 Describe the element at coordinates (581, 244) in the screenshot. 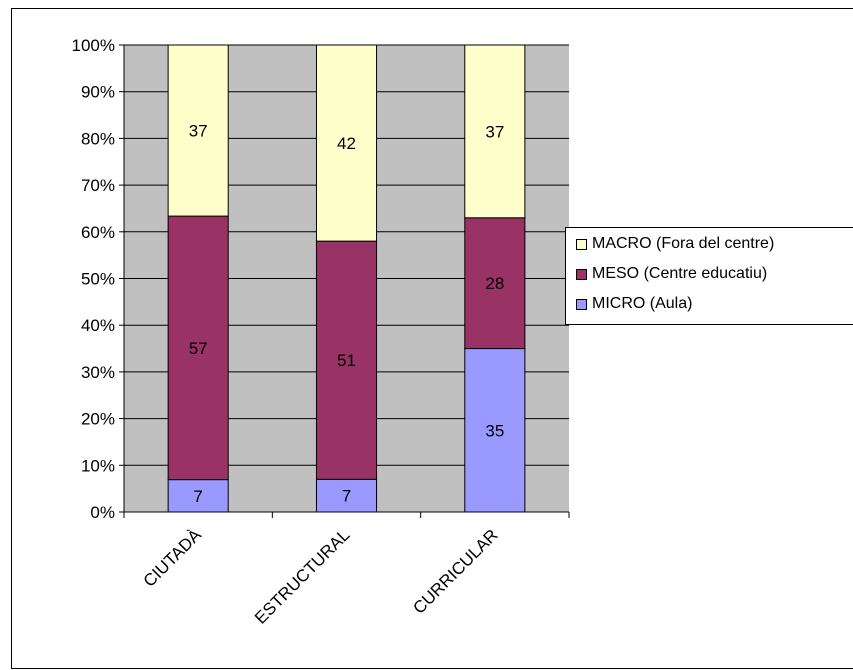

I see `legend-swatch-macro` at that location.